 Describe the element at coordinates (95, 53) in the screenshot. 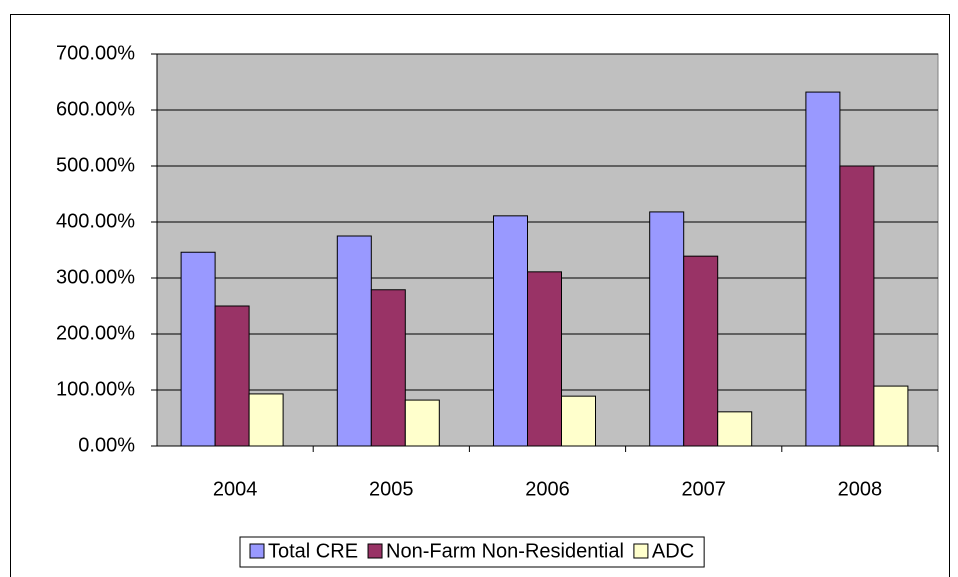

I see `y-tick-label: 700.00%` at that location.